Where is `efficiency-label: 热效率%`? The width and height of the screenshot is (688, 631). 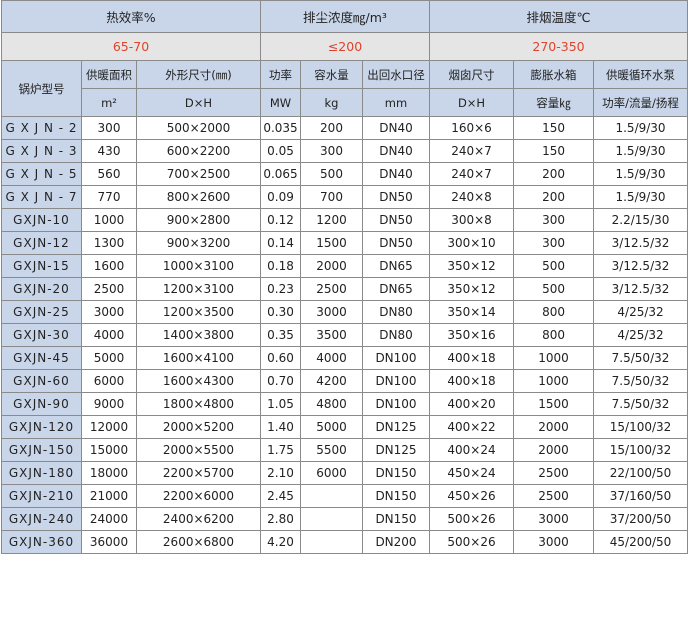
efficiency-label: 热效率% is located at coordinates (131, 16).